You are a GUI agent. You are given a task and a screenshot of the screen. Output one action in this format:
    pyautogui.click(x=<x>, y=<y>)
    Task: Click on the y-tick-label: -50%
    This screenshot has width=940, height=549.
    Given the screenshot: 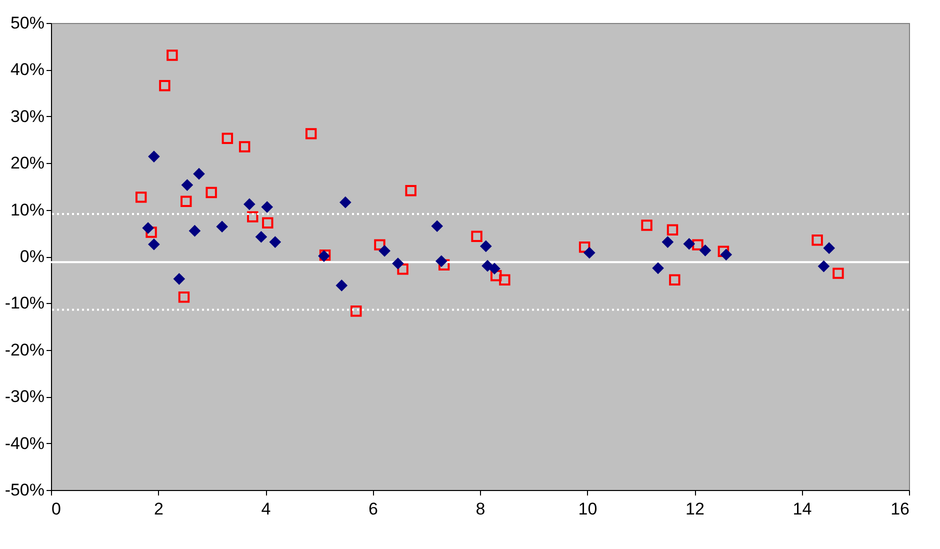 What is the action you would take?
    pyautogui.click(x=24, y=490)
    